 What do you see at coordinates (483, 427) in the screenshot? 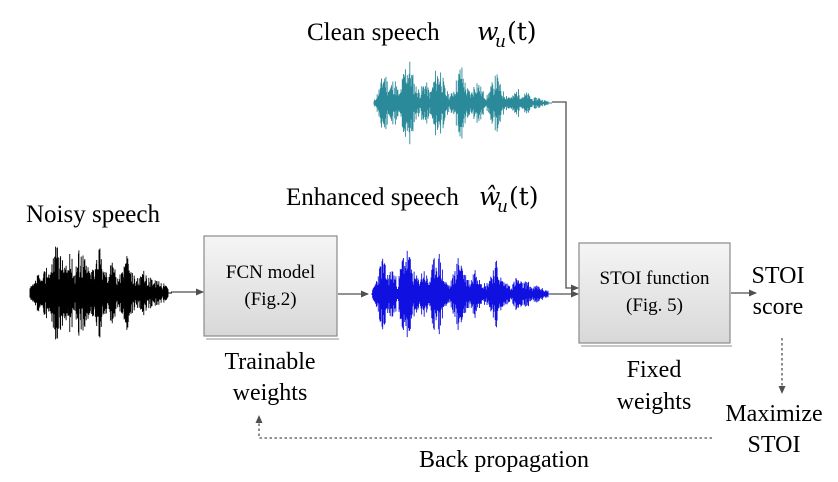
I see `arrow-back-propagation` at bounding box center [483, 427].